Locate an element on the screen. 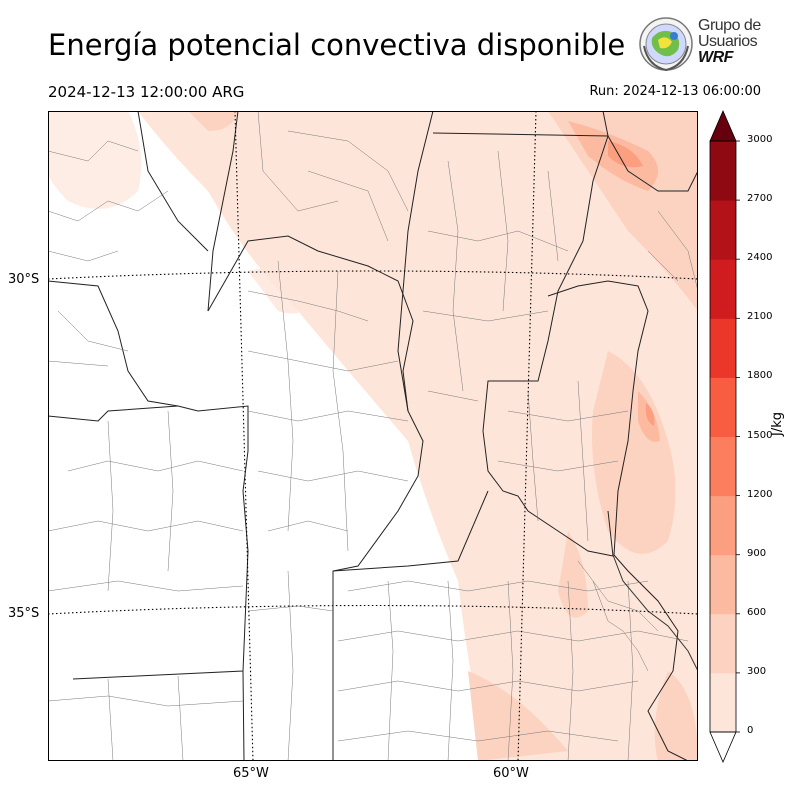 The height and width of the screenshot is (800, 800). run-time: Run: 2024-12-13 06:00:00 is located at coordinates (675, 91).